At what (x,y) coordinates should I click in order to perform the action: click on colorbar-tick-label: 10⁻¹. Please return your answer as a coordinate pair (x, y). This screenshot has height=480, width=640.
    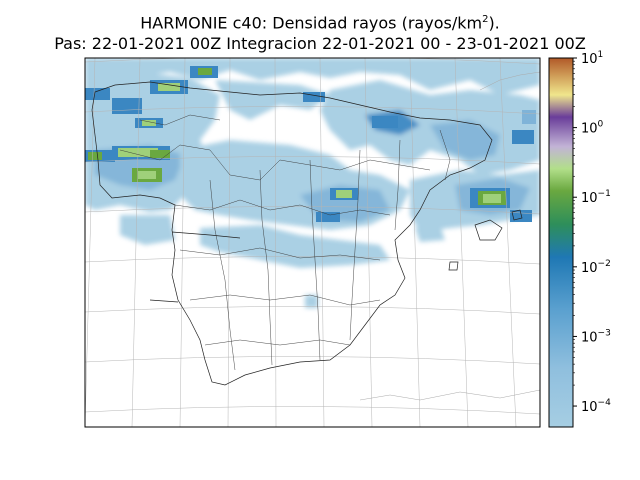
    Looking at the image, I should click on (596, 197).